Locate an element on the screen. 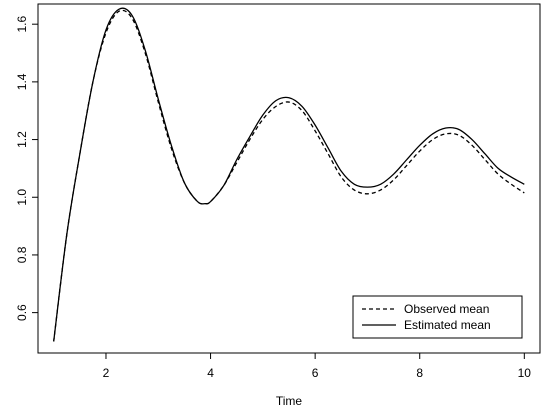 This screenshot has height=414, width=550. y-axis: 0.6 0.8 1.0 1.2 1.4 1.6 is located at coordinates (26, 168).